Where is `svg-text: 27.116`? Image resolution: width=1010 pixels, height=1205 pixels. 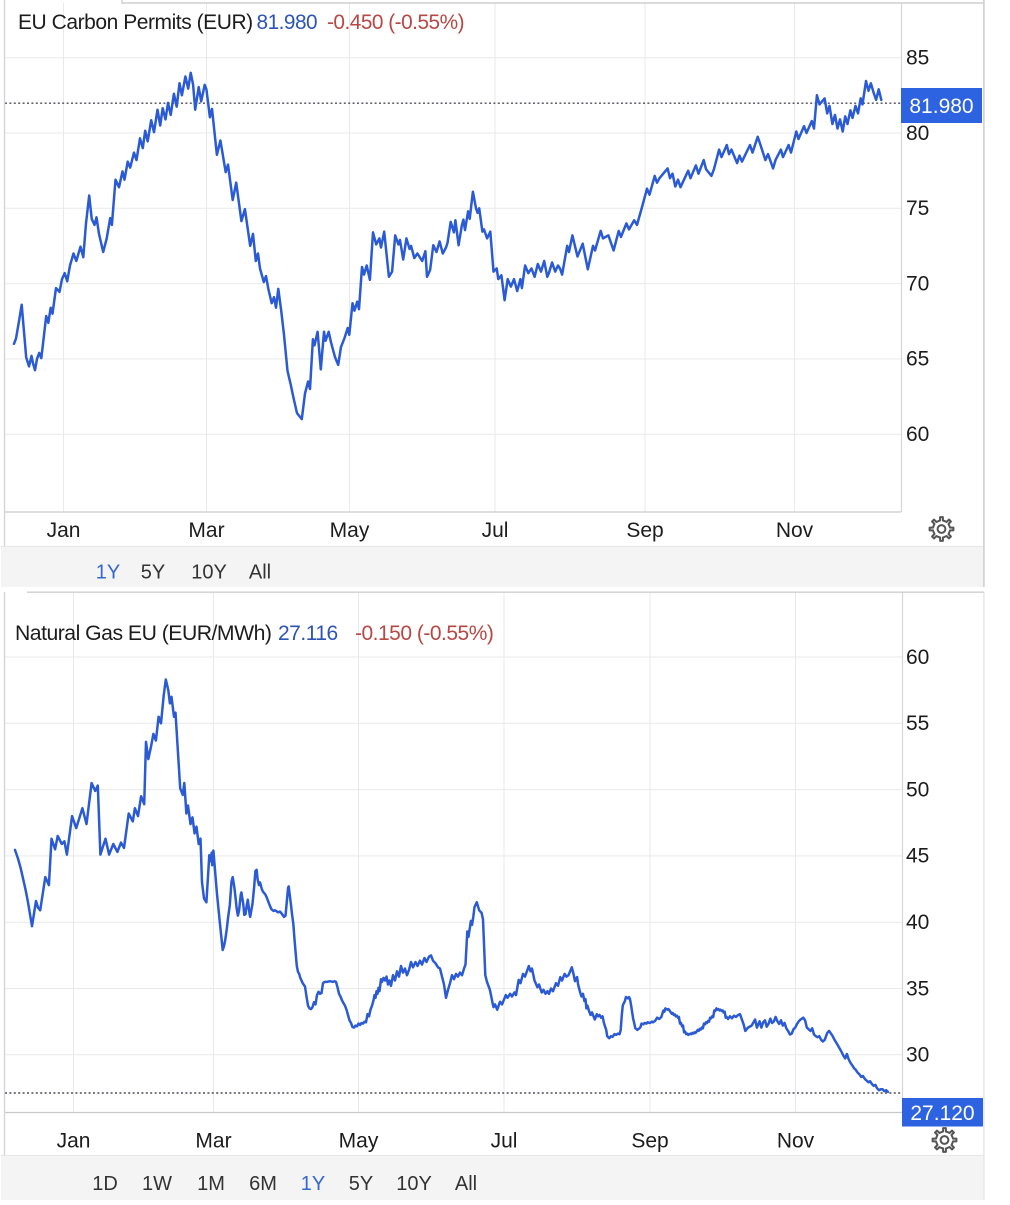
svg-text: 27.116 is located at coordinates (308, 633).